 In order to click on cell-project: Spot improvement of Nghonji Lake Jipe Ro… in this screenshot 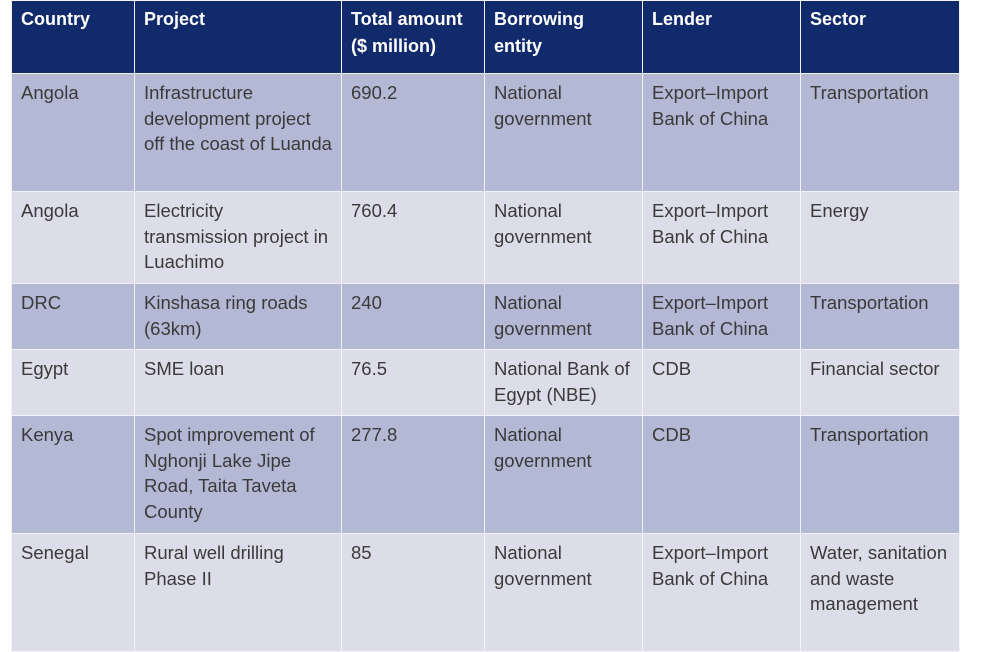, I will do `click(238, 474)`.